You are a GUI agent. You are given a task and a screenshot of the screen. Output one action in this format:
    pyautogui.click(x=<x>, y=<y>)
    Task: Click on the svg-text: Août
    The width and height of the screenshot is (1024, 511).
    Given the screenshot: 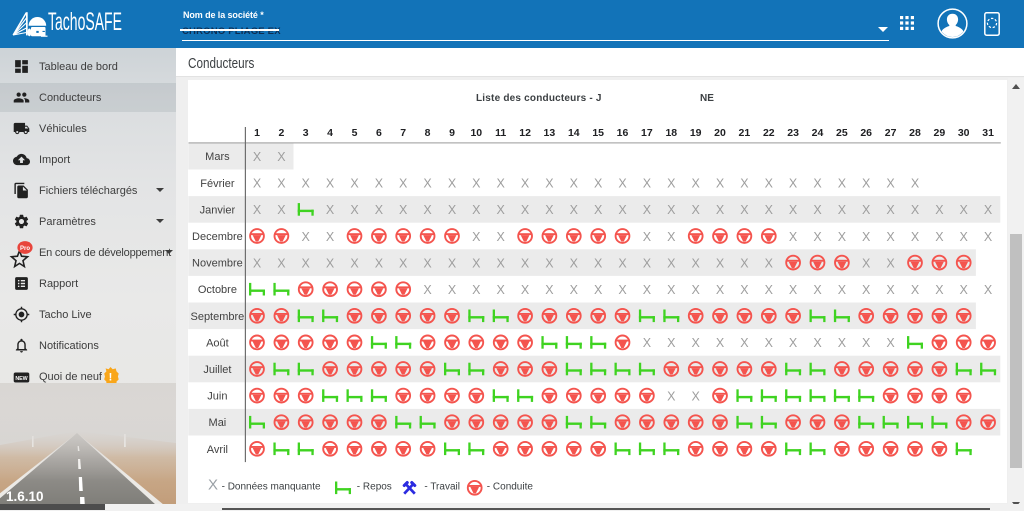 What is the action you would take?
    pyautogui.click(x=217, y=343)
    